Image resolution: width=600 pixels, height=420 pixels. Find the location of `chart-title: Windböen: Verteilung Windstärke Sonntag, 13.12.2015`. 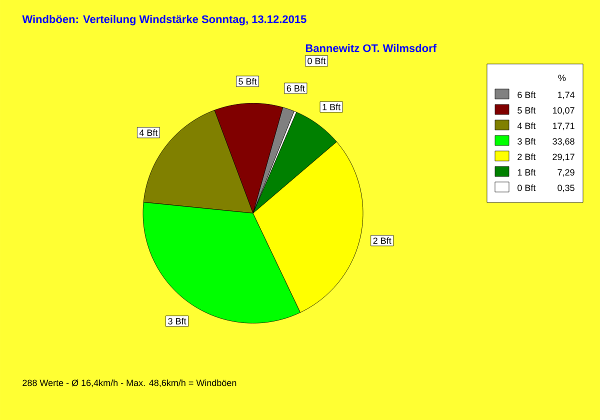

chart-title: Windböen: Verteilung Windstärke Sonntag, 13.12.2015 is located at coordinates (164, 20).